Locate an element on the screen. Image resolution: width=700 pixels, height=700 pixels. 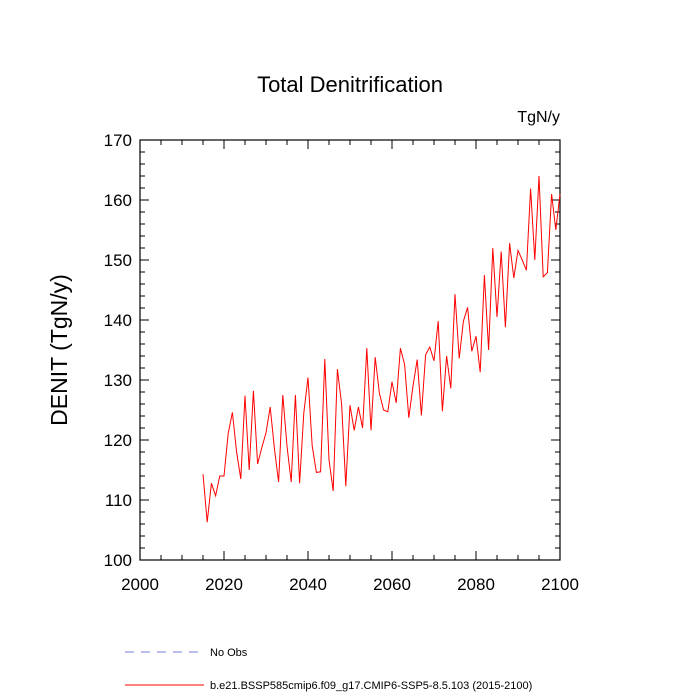
x-tick-label: 2080 is located at coordinates (476, 584).